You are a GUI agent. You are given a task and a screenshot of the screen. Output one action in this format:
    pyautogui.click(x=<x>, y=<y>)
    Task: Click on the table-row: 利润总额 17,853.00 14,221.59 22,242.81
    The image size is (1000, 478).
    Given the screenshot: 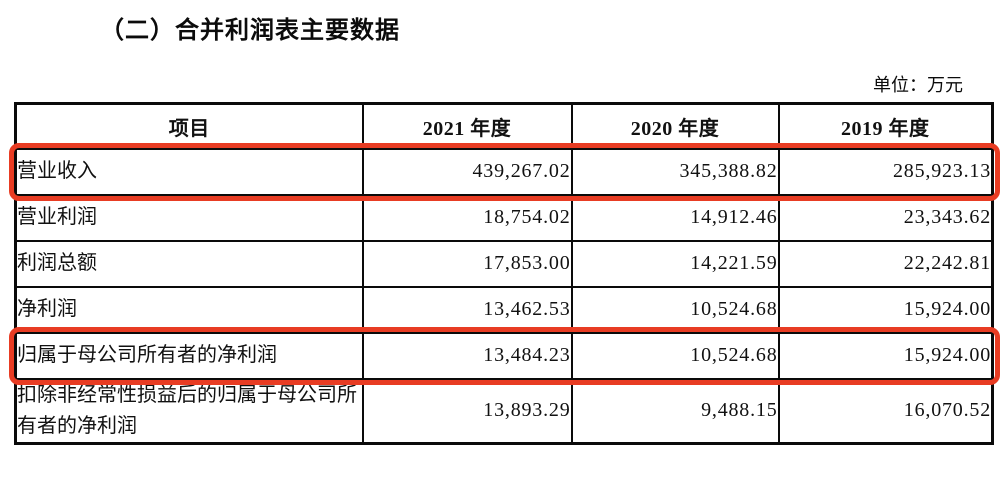 What is the action you would take?
    pyautogui.click(x=504, y=263)
    